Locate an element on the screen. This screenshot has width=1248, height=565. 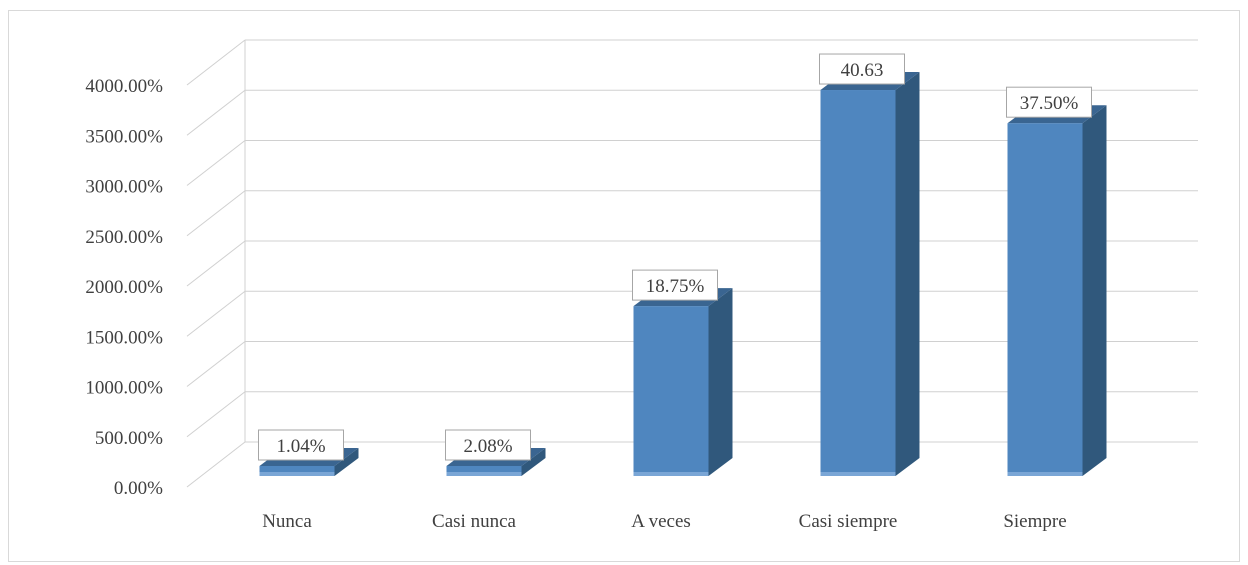
y-tick-label: 2500.00% is located at coordinates (124, 237).